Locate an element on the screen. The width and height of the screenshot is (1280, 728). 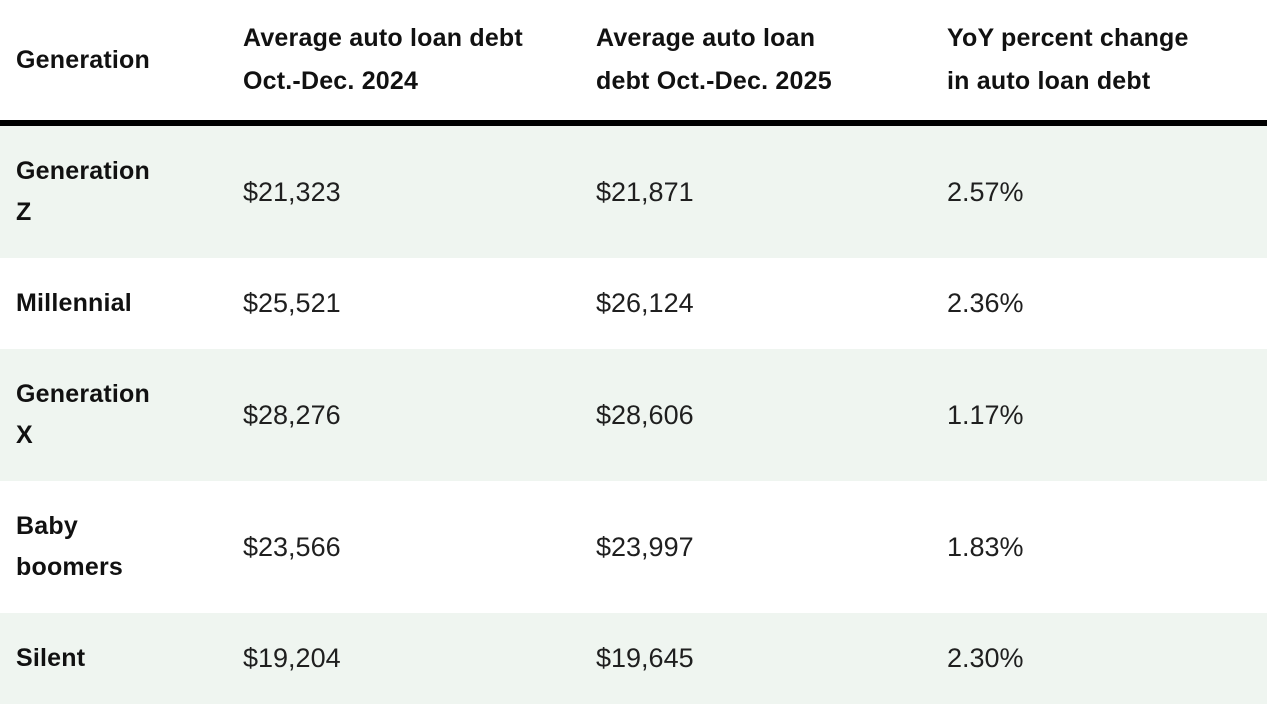
table-row-millennial: Millennial $25,521 $26,124 2.36% is located at coordinates (633, 303).